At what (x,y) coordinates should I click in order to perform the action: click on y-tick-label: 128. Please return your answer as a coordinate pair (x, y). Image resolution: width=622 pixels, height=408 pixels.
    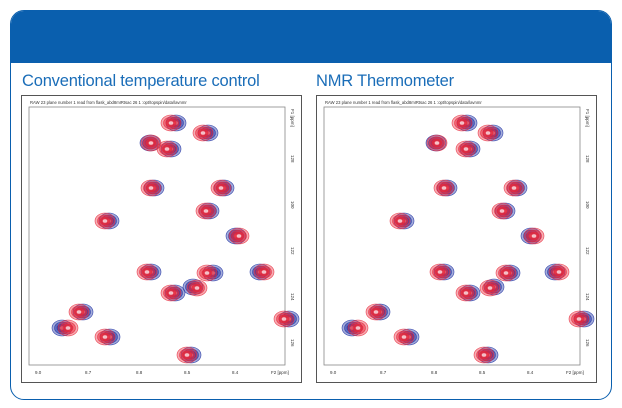
    Looking at the image, I should click on (292, 159).